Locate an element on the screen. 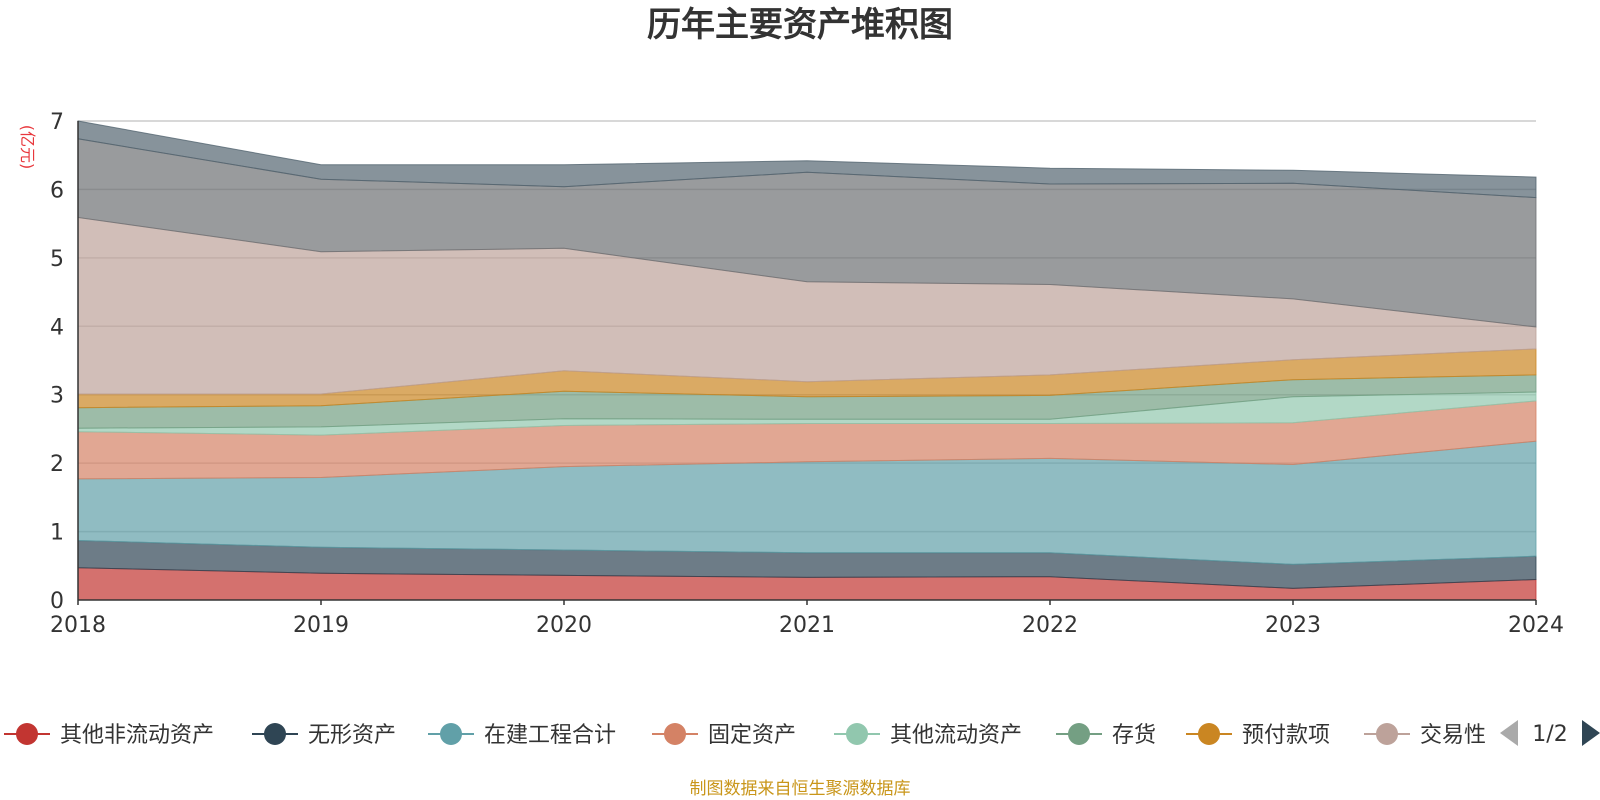 The height and width of the screenshot is (800, 1600). y-axis-unit-label: (亿元) is located at coordinates (27, 147).